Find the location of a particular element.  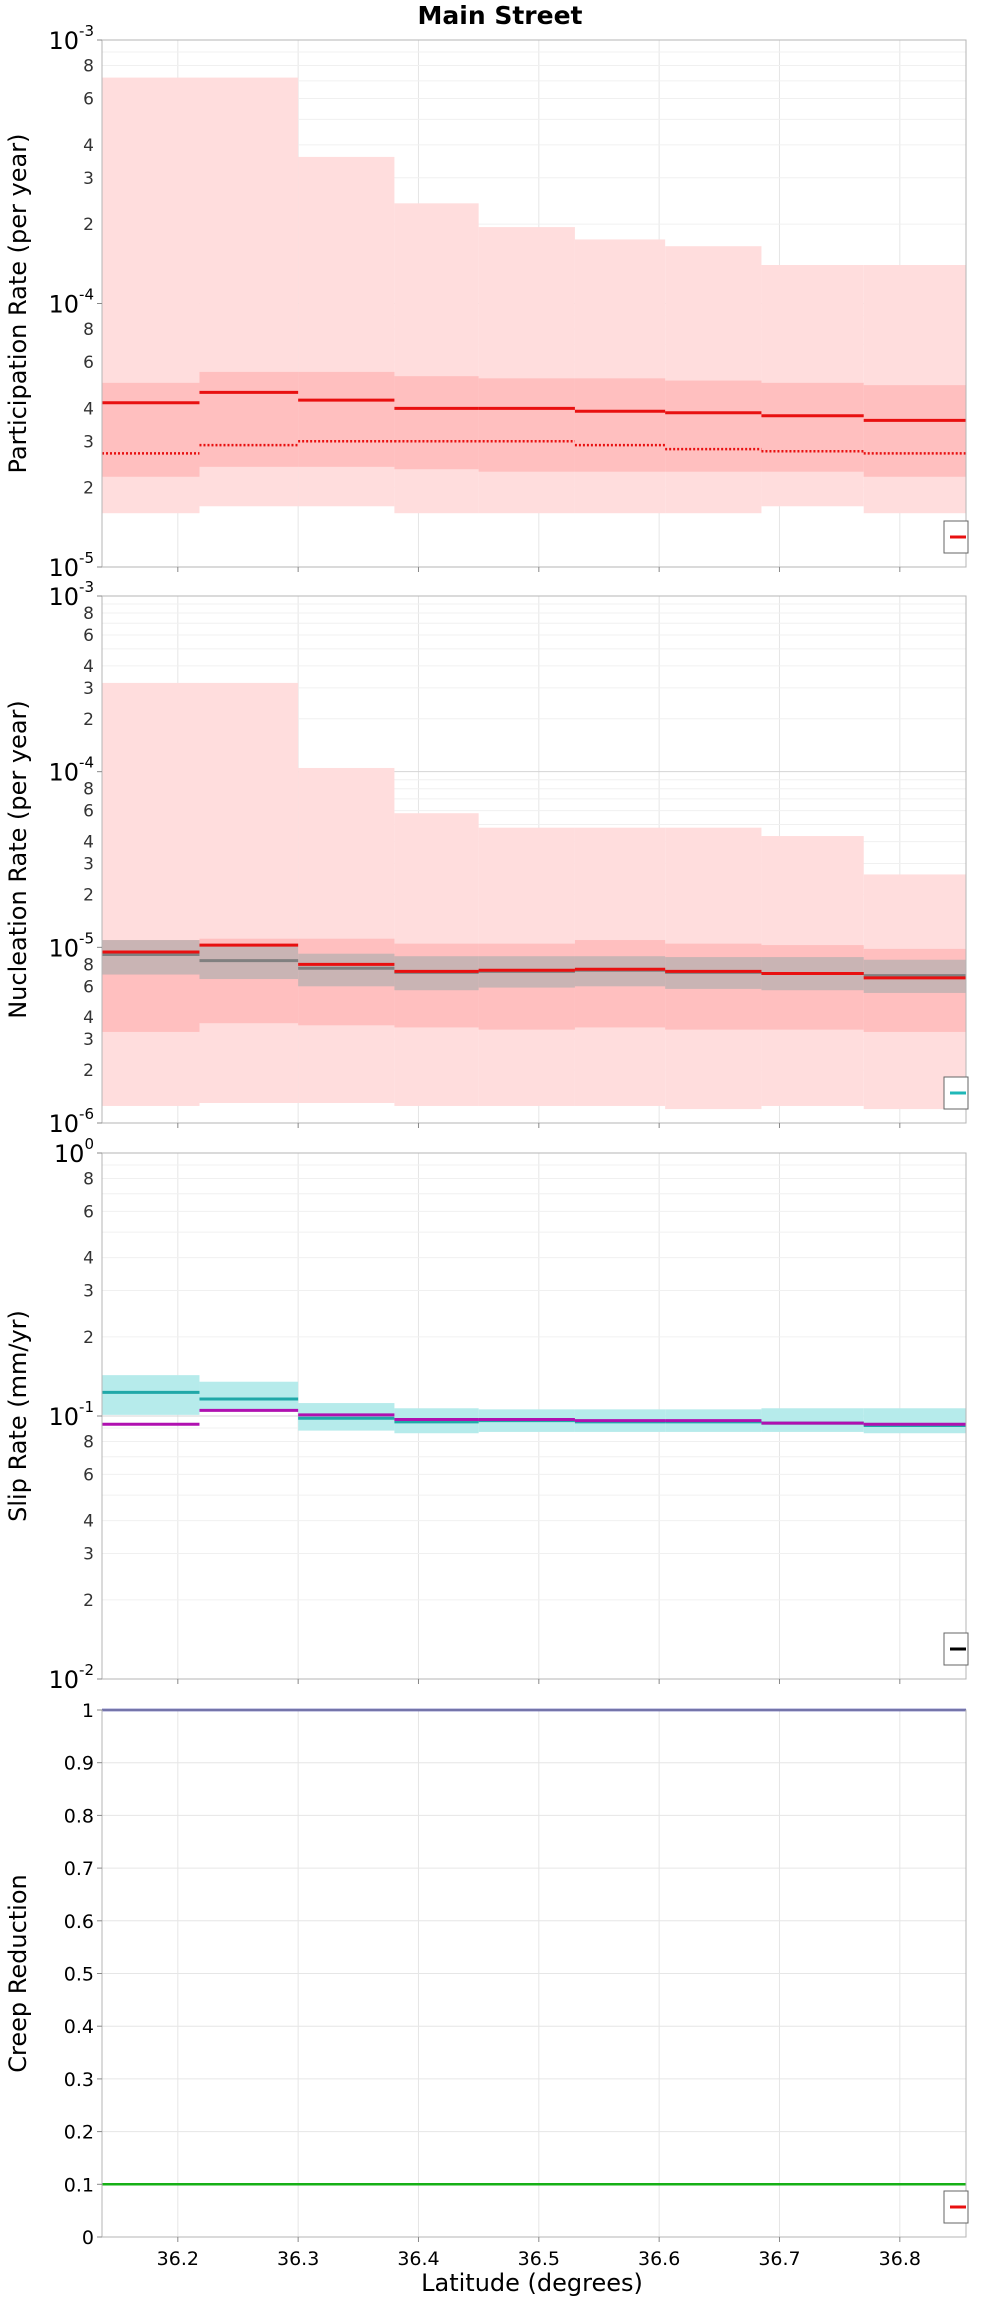

x-tick-label: 36.6 is located at coordinates (659, 2259).